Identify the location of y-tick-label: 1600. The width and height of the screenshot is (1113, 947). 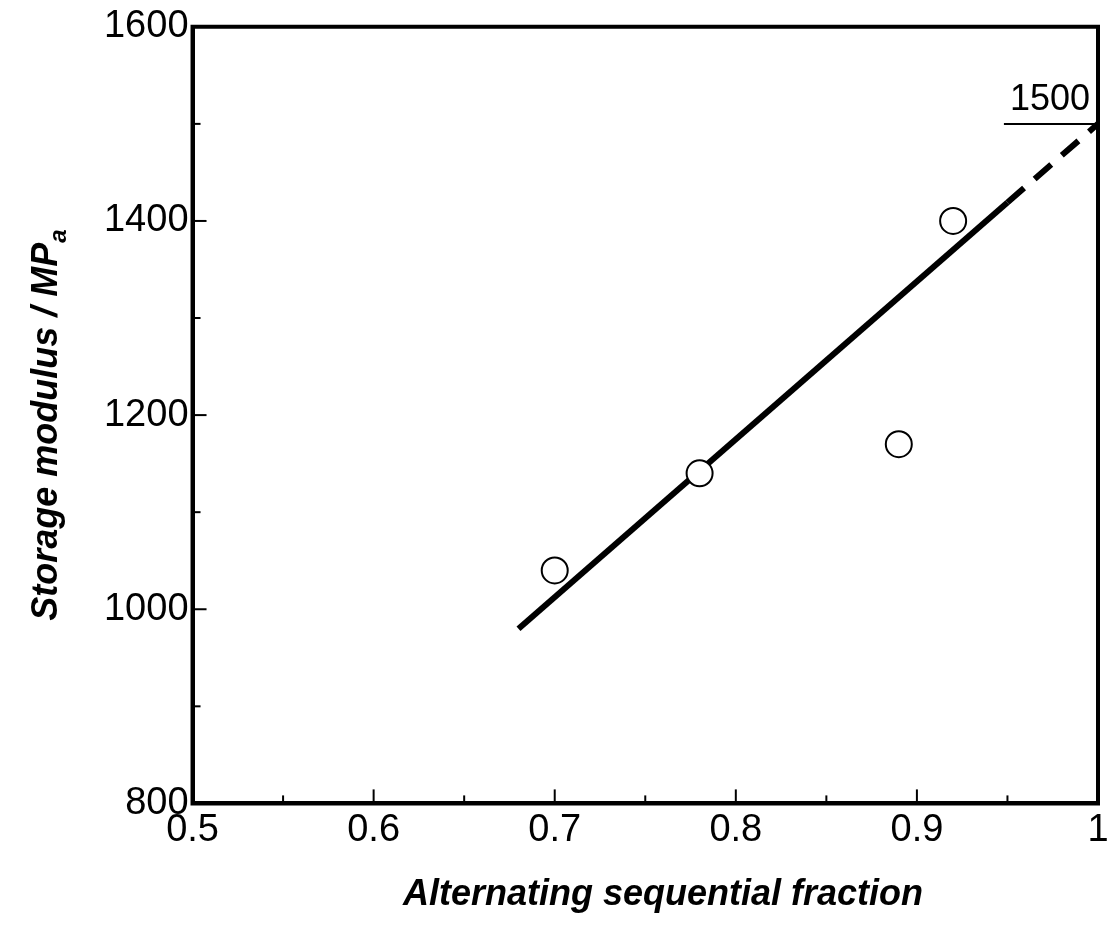
(146, 24).